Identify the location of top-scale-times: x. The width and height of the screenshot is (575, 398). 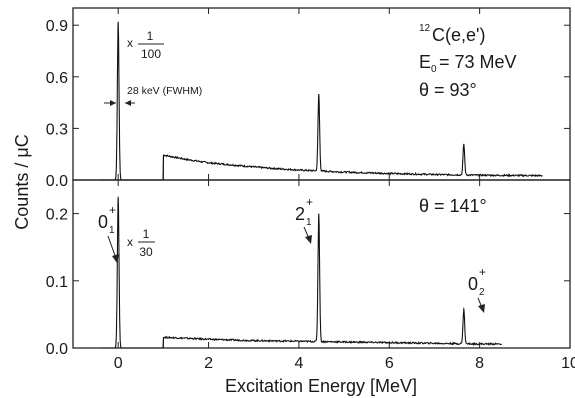
(130, 43).